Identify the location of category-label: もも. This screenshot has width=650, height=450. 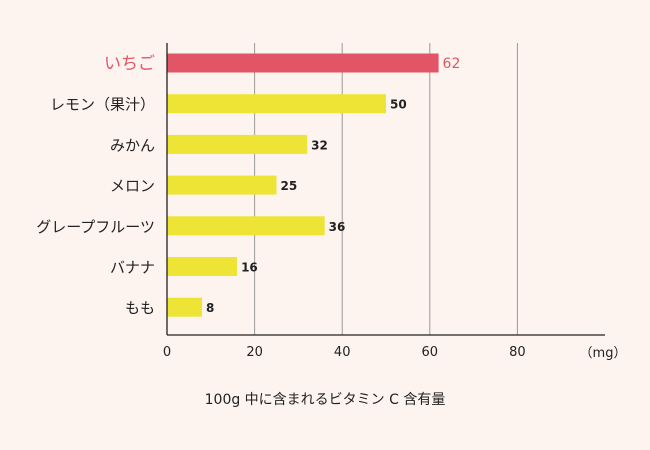
(140, 308).